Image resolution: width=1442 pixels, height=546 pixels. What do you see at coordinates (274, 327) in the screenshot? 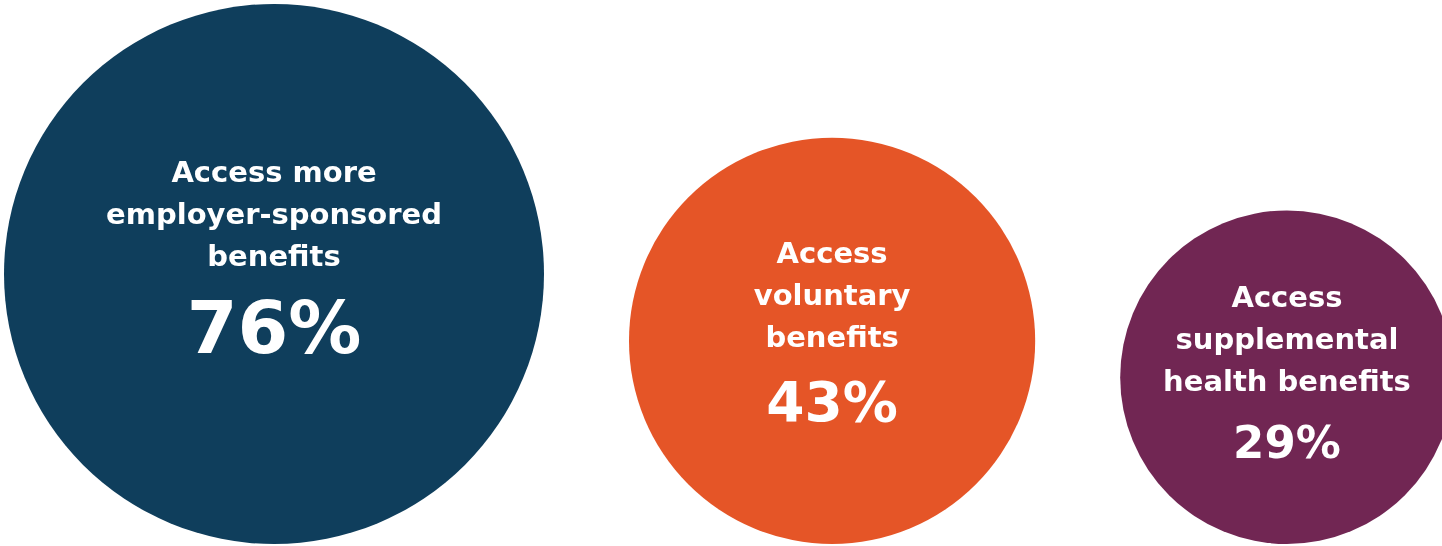
I see `data-label: 76%` at bounding box center [274, 327].